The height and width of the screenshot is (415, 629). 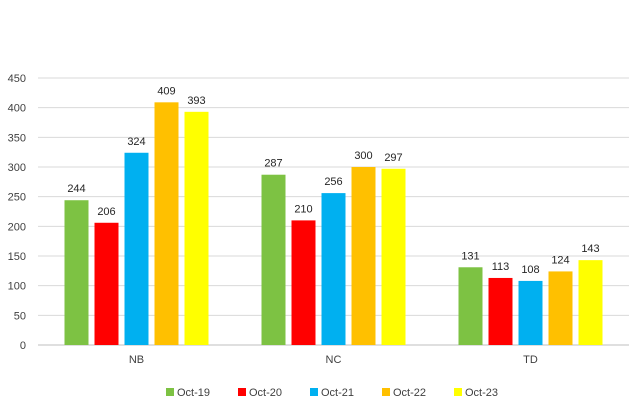 I want to click on category-labels: NB NC TD, so click(x=333, y=360).